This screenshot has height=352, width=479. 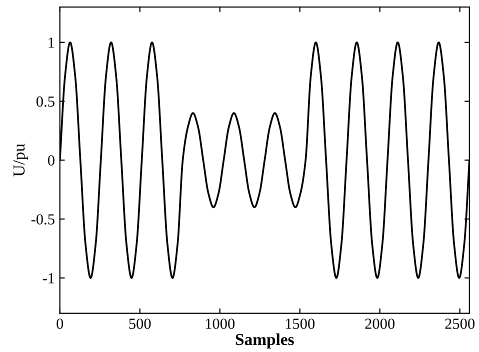 What do you see at coordinates (220, 323) in the screenshot?
I see `x-tick-label: 1000` at bounding box center [220, 323].